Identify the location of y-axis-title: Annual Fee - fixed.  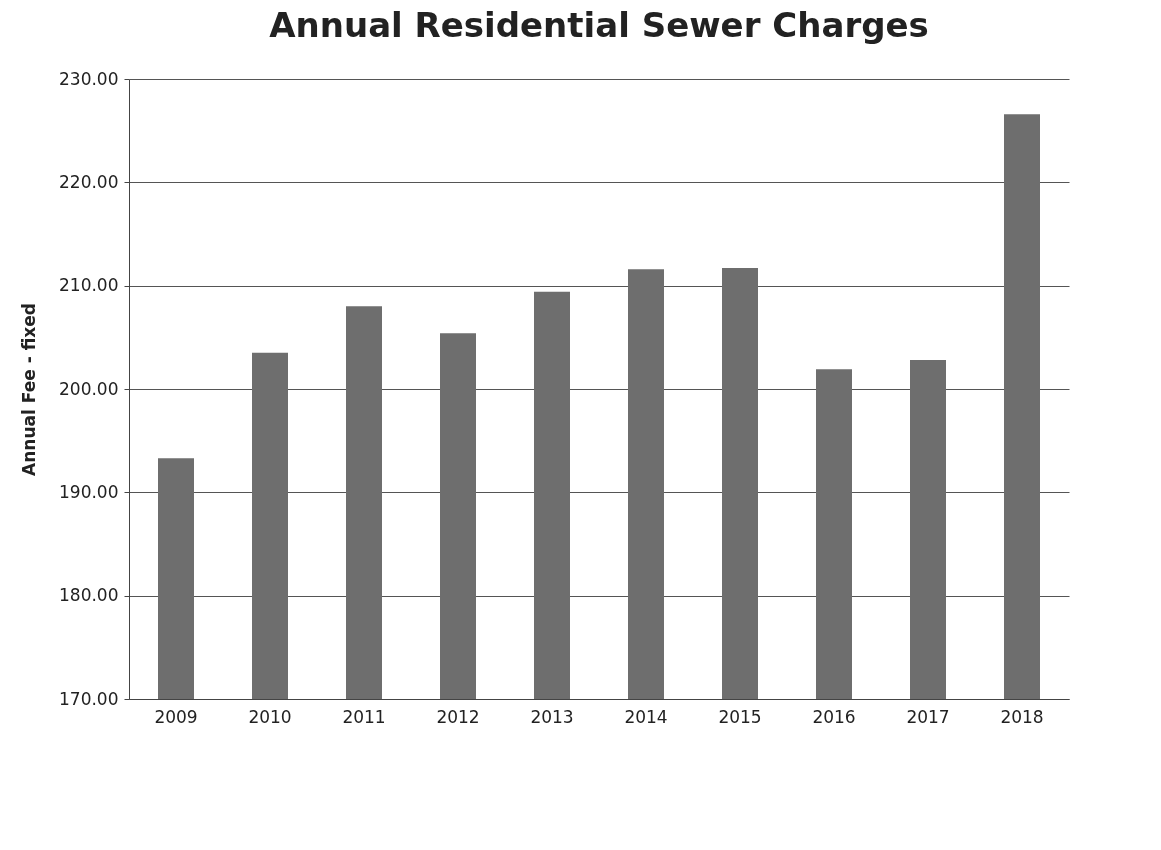
(29, 389).